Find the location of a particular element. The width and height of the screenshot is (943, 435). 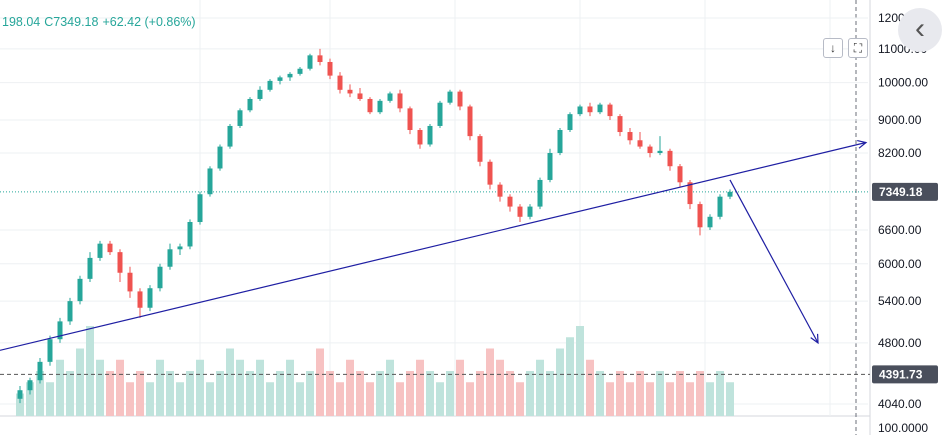

y-tick-label: 10000.00 is located at coordinates (903, 83).